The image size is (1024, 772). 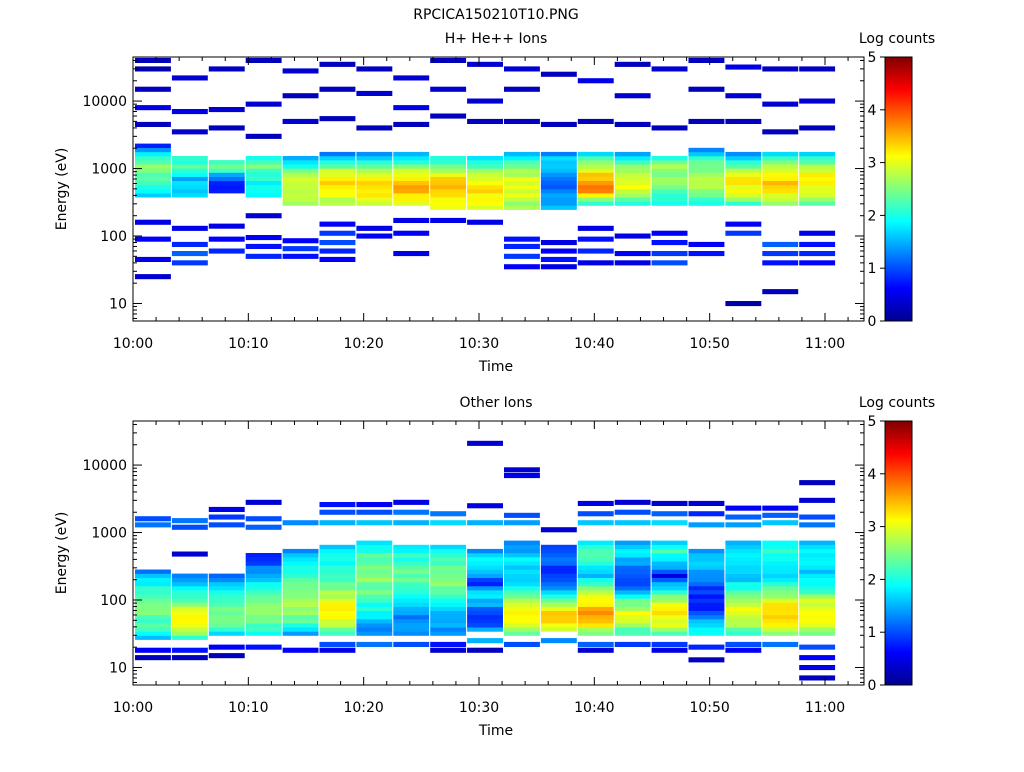 I want to click on x-tick-label: 10:20, so click(x=363, y=344).